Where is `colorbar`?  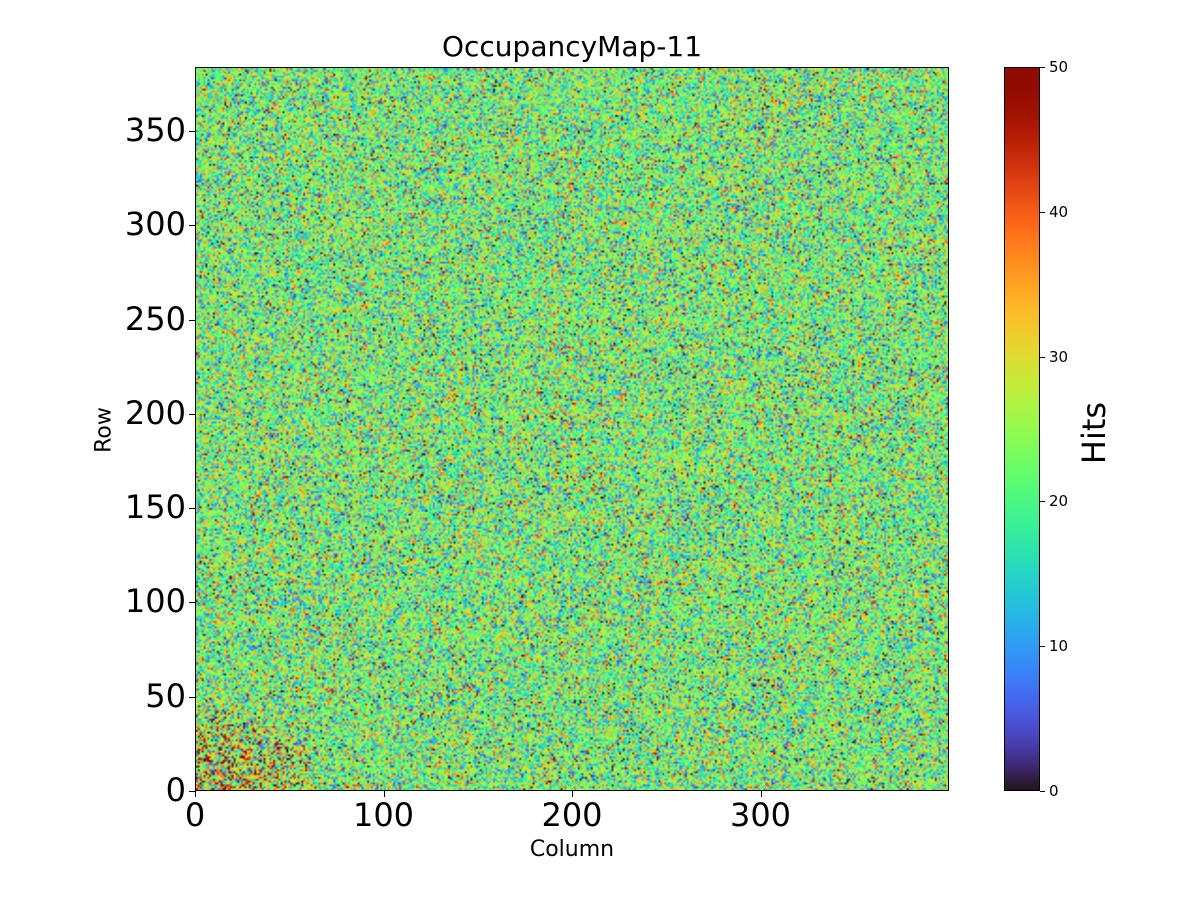 colorbar is located at coordinates (1022, 429).